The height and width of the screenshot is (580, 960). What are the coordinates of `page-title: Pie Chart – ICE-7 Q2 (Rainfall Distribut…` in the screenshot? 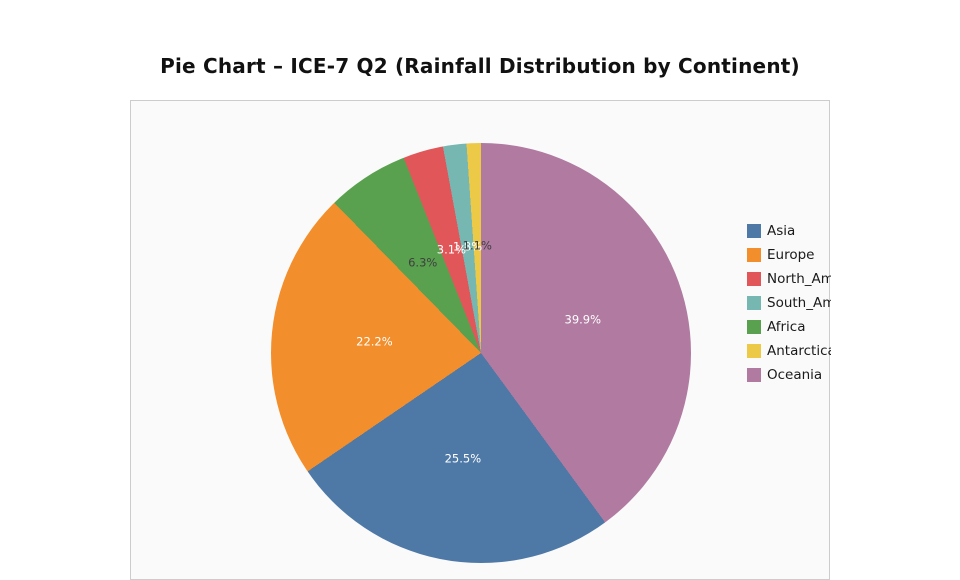 It's located at (480, 66).